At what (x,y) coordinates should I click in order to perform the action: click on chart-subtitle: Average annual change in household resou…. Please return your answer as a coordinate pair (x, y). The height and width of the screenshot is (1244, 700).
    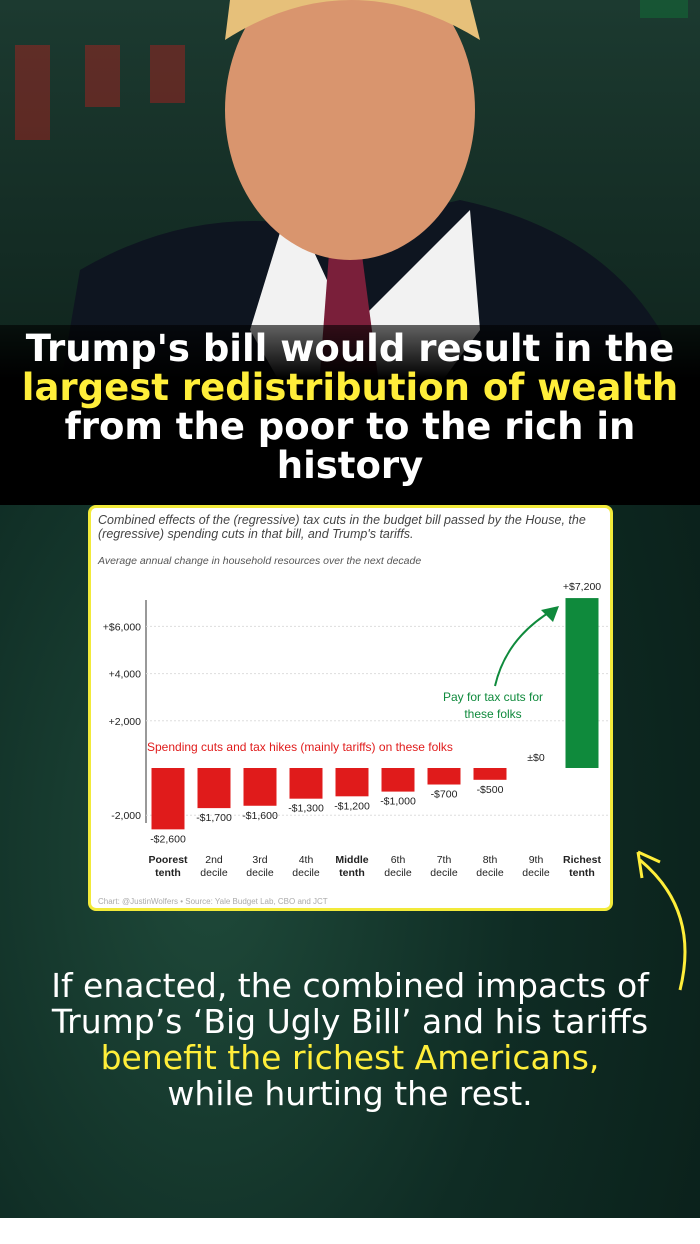
    Looking at the image, I should click on (260, 561).